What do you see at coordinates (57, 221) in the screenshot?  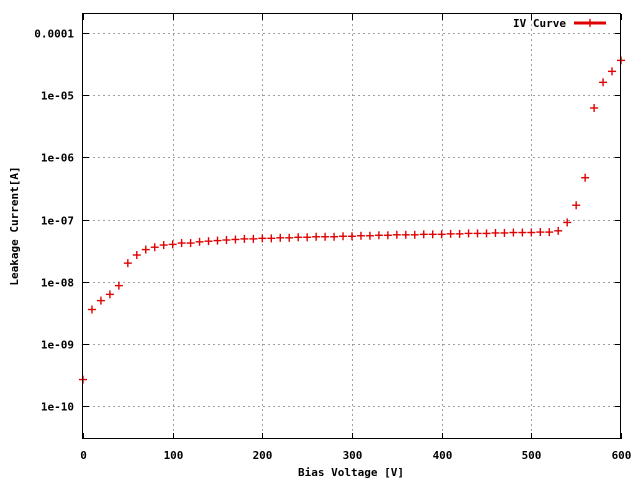 I see `y-tick-label: 1e-07` at bounding box center [57, 221].